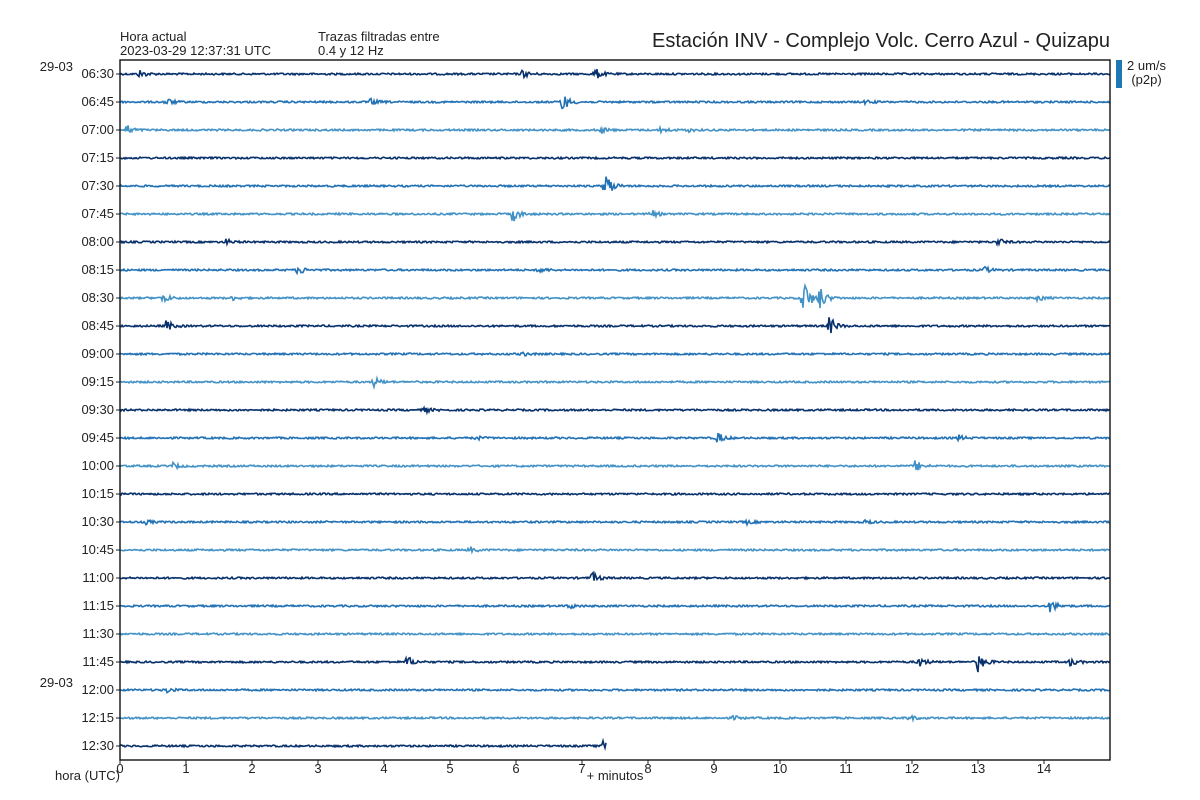 The image size is (1200, 800). I want to click on filter-value: 0.4 y 12 Hz, so click(351, 50).